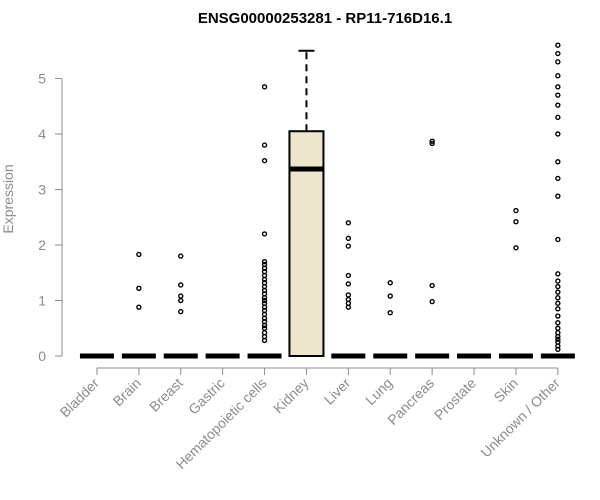 The height and width of the screenshot is (500, 600). I want to click on y-tick-label: 4, so click(42, 134).